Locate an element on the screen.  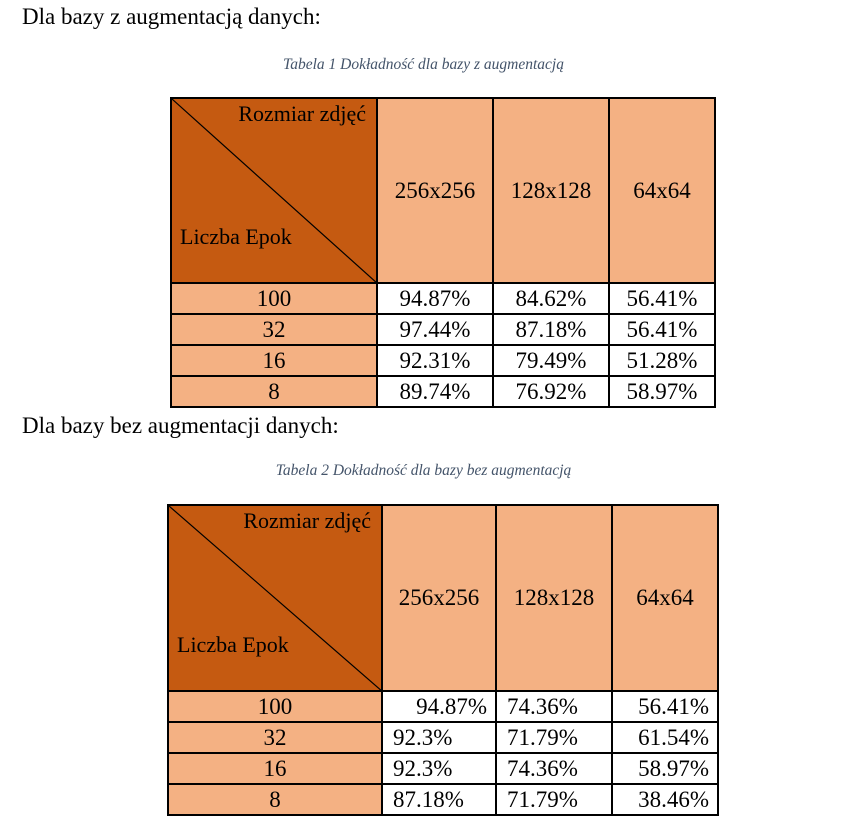
table-cell: 51.28% is located at coordinates (662, 360).